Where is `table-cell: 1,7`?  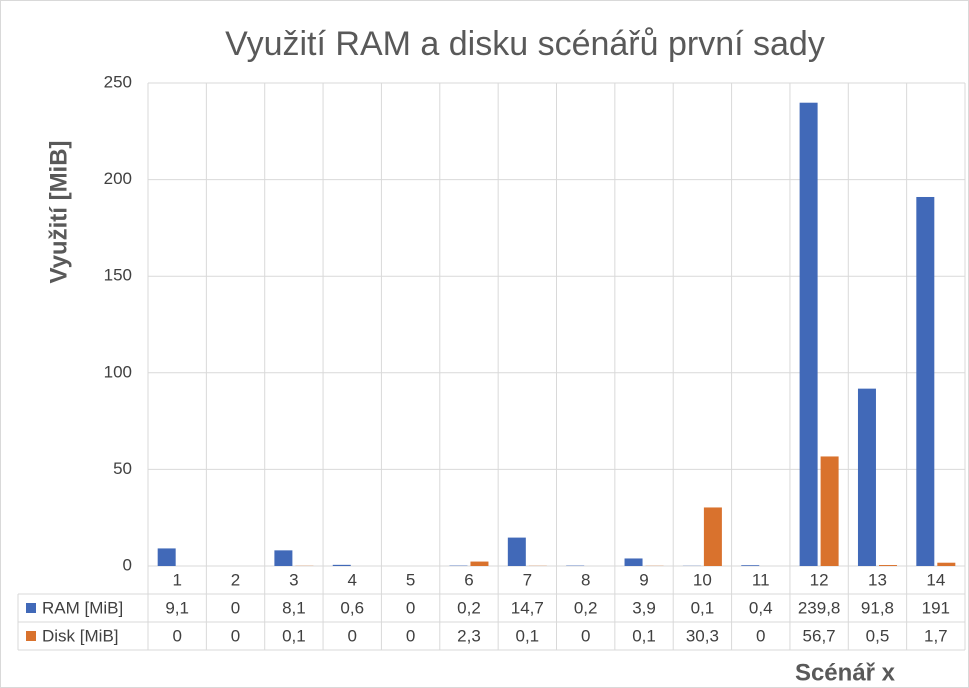 table-cell: 1,7 is located at coordinates (936, 635).